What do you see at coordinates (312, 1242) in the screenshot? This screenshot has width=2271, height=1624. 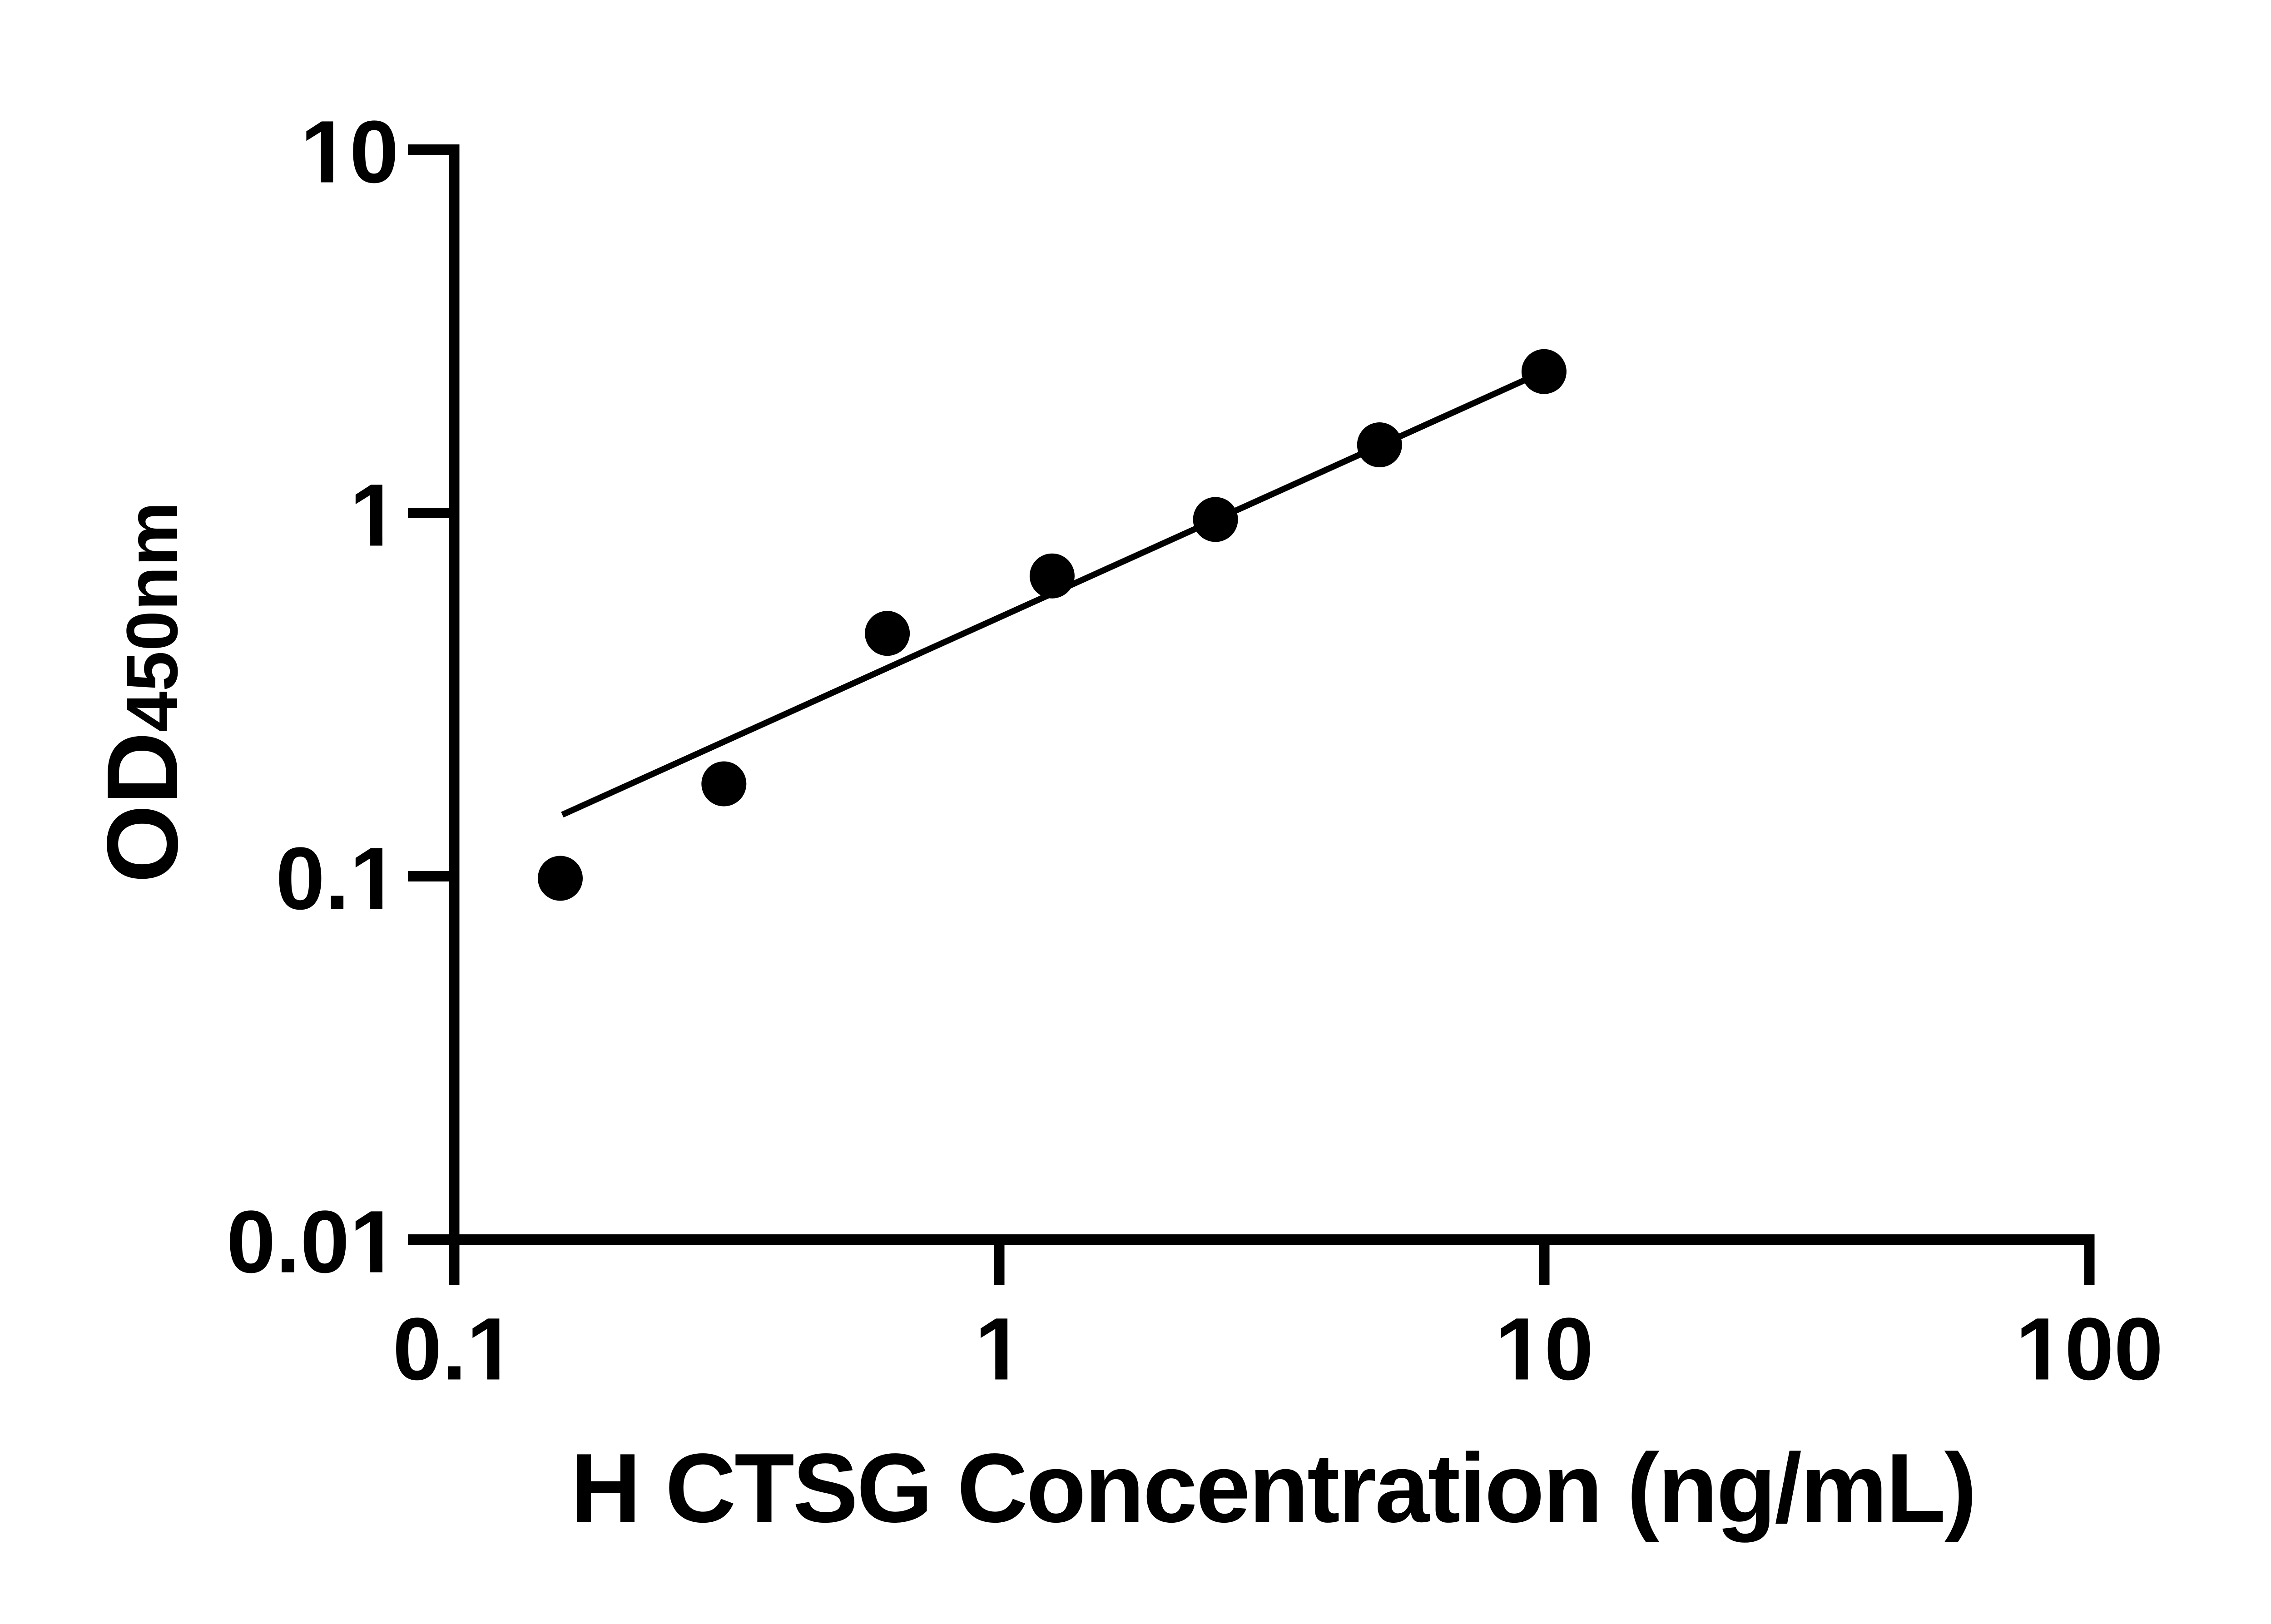 I see `svg-text: 0.01` at bounding box center [312, 1242].